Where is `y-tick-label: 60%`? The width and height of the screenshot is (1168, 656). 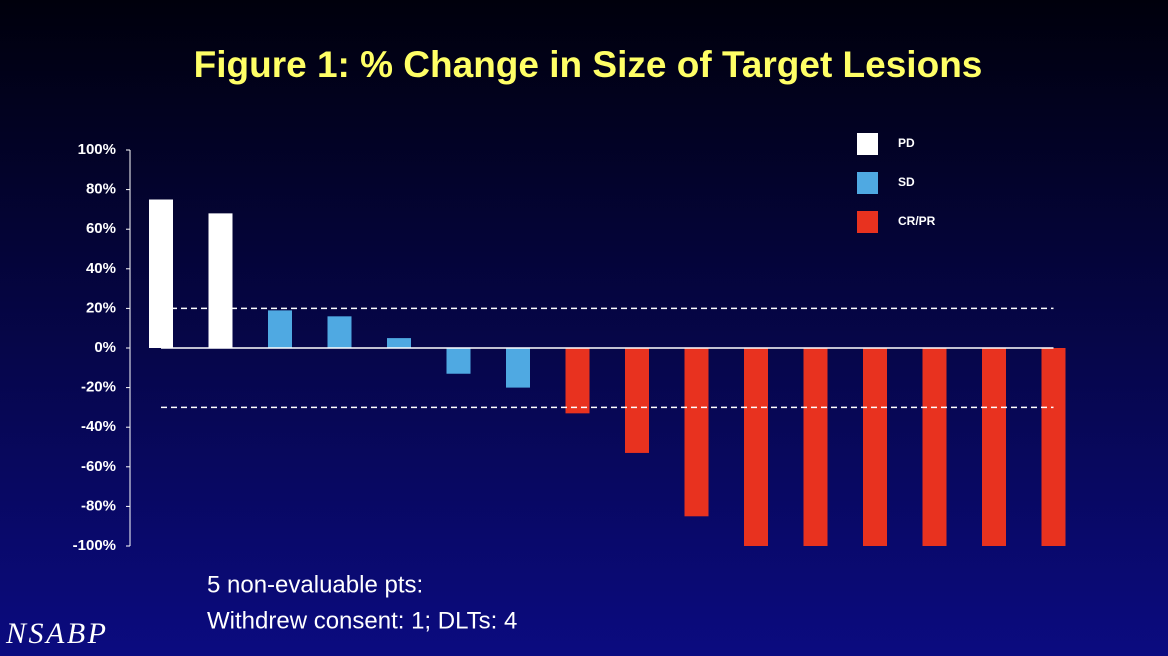 y-tick-label: 60% is located at coordinates (101, 228).